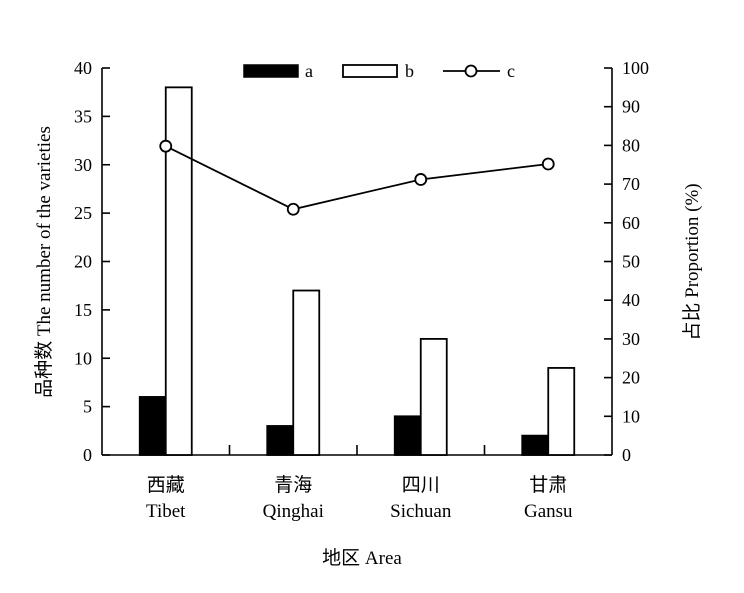  Describe the element at coordinates (370, 71) in the screenshot. I see `legend-swatch-b` at that location.